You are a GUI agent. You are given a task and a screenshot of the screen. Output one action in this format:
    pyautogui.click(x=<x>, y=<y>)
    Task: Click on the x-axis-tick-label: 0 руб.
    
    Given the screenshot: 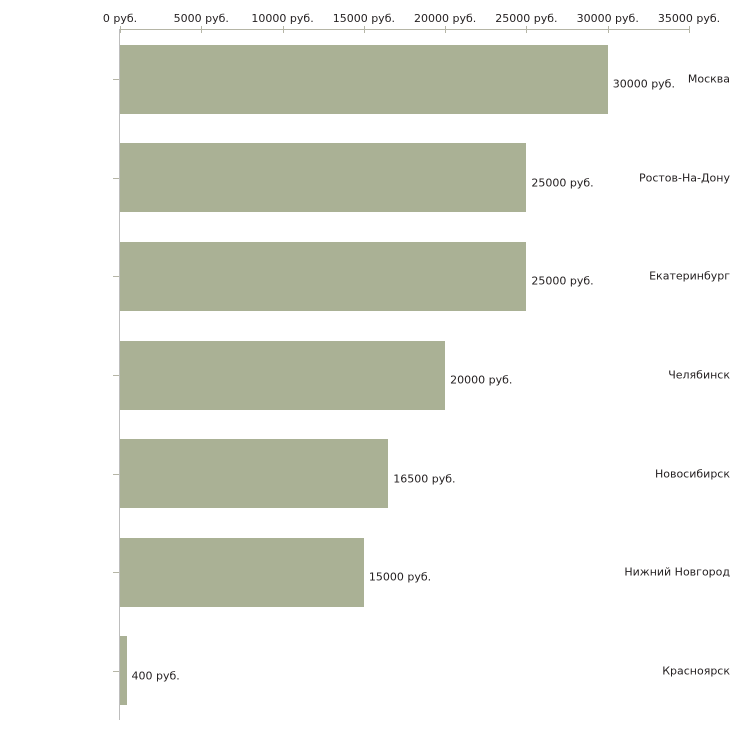 What is the action you would take?
    pyautogui.click(x=120, y=18)
    